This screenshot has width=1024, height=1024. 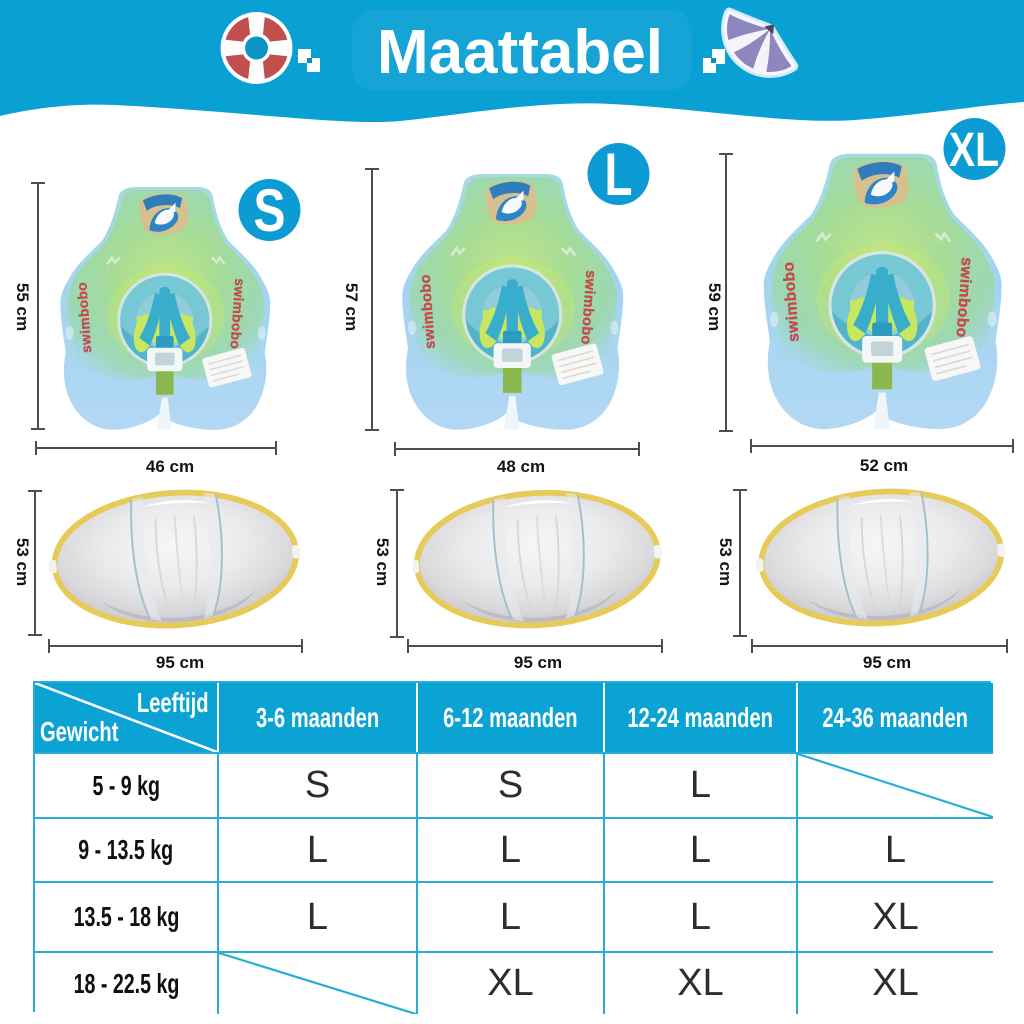 What do you see at coordinates (351, 307) in the screenshot?
I see `svg-text: 57 cm` at bounding box center [351, 307].